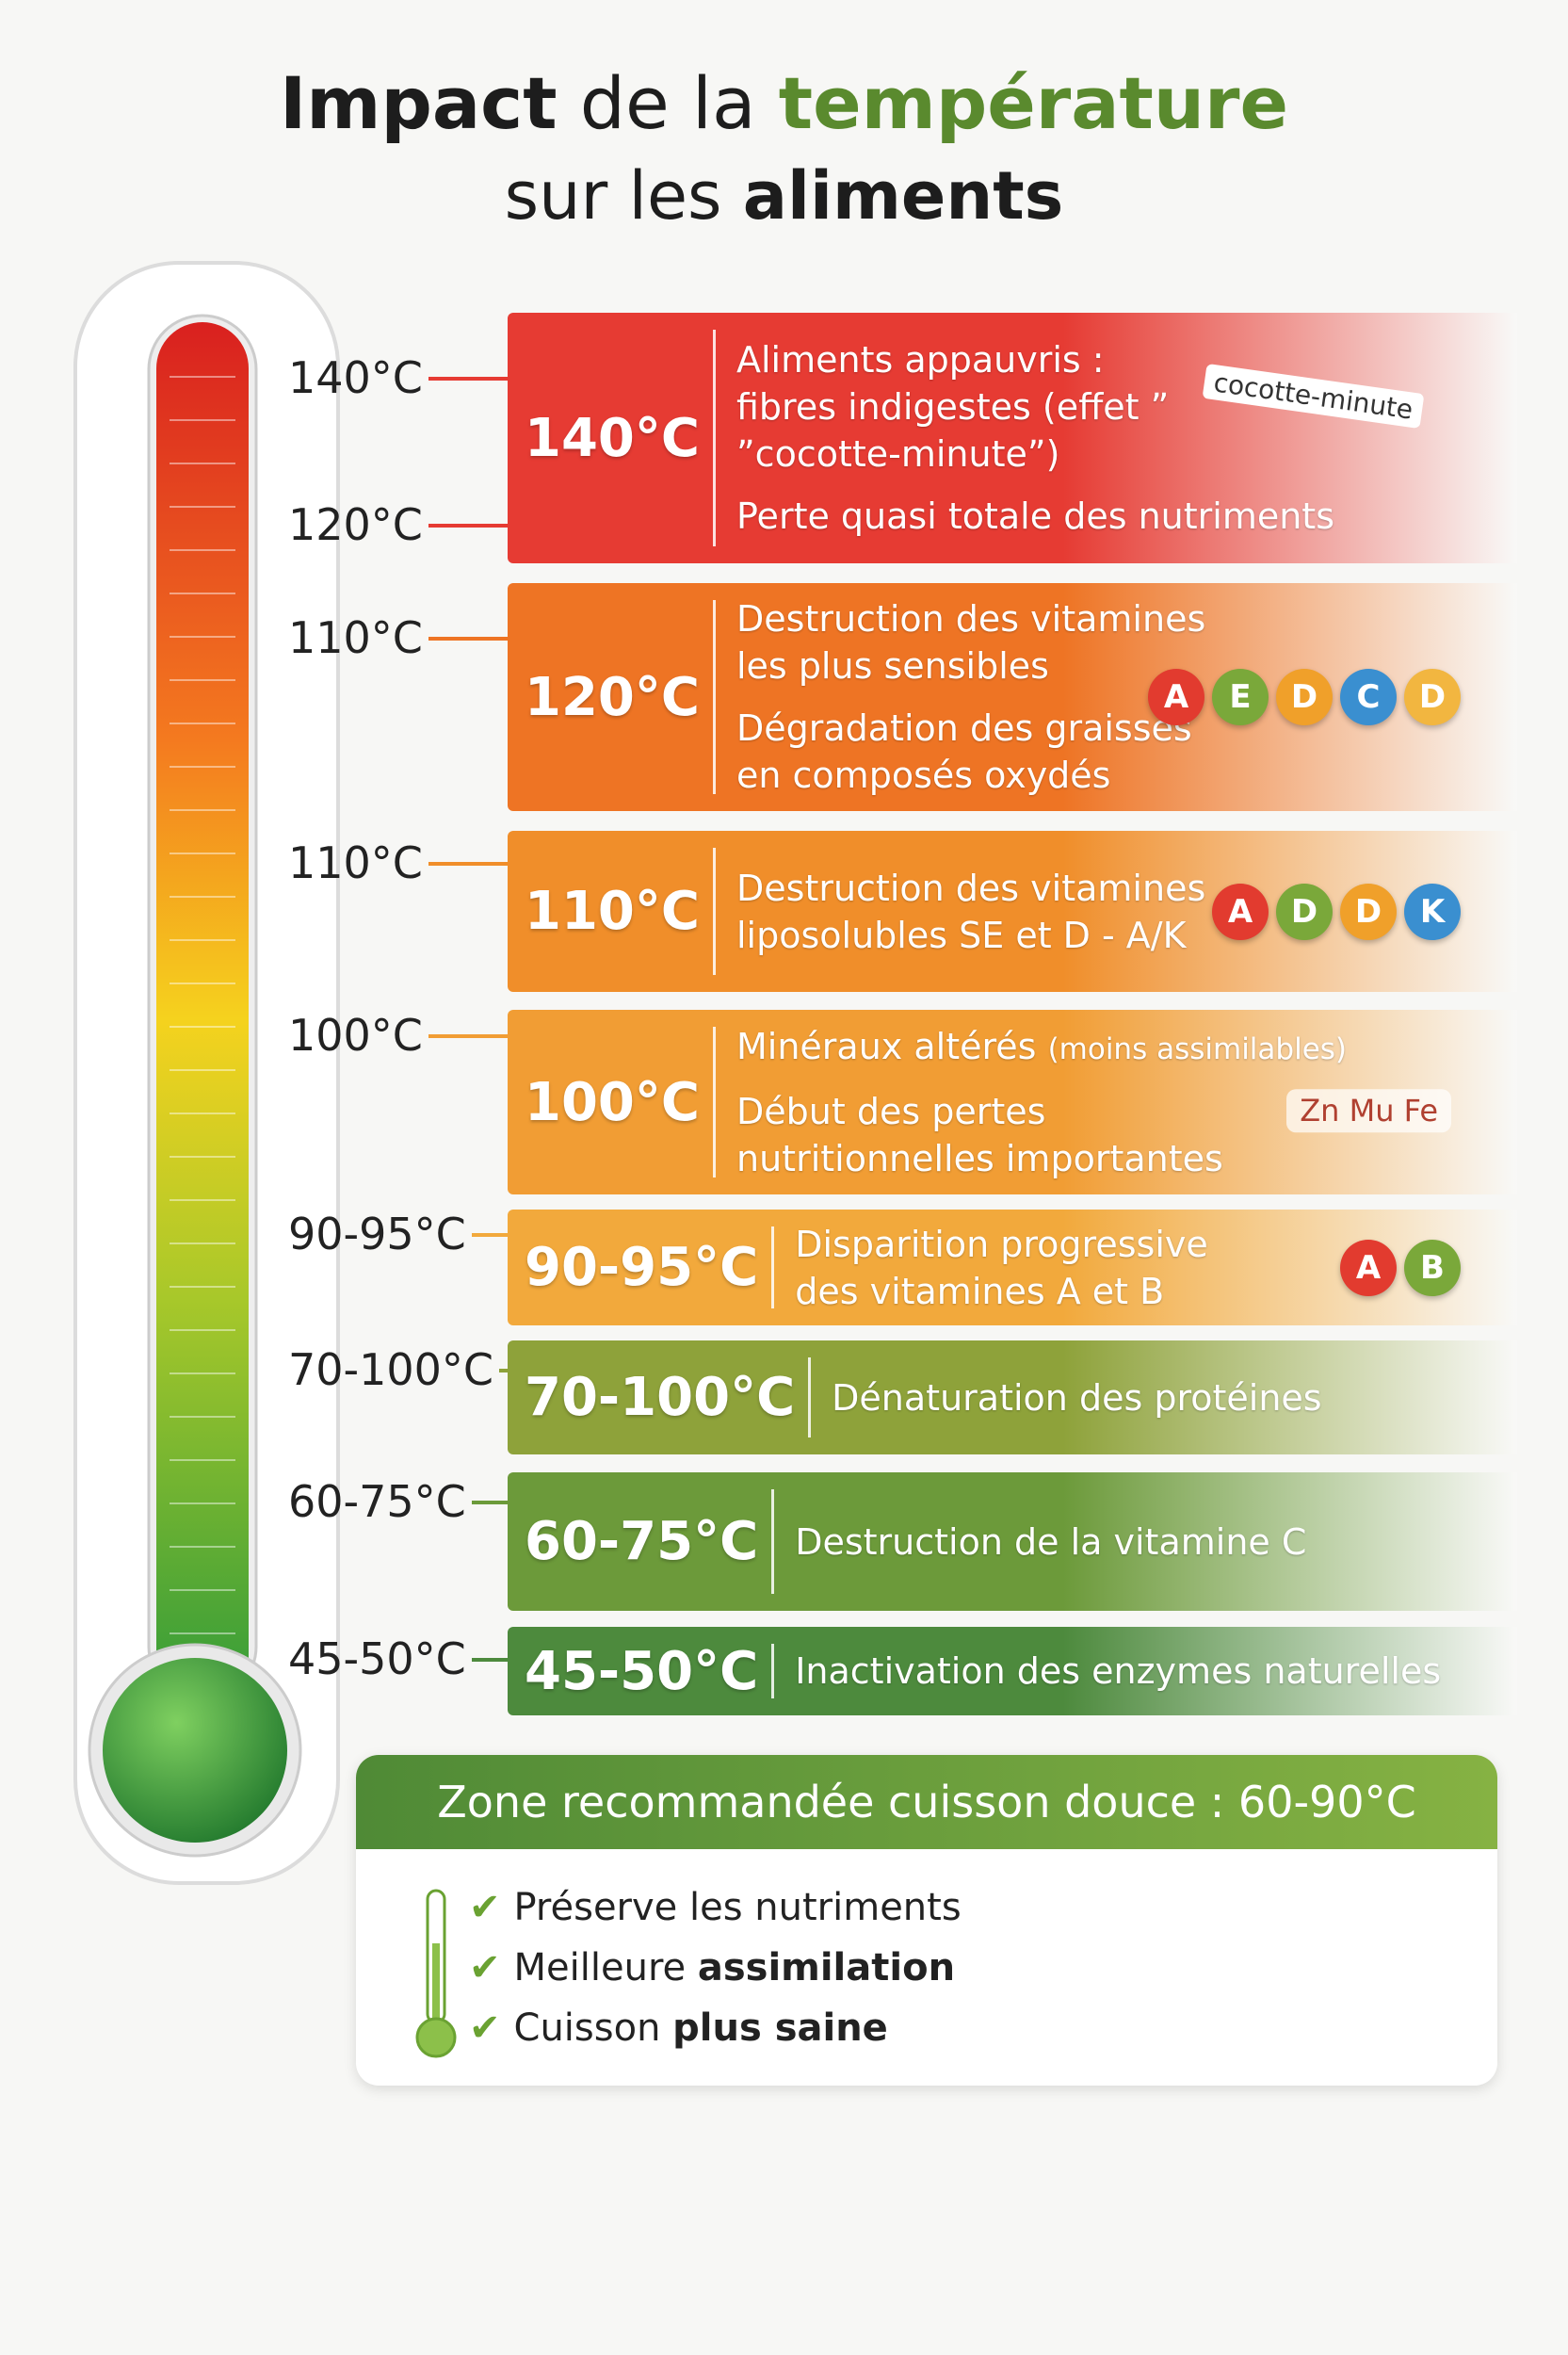  What do you see at coordinates (1035, 359) in the screenshot?
I see `band-line: Aliments appauvris :` at bounding box center [1035, 359].